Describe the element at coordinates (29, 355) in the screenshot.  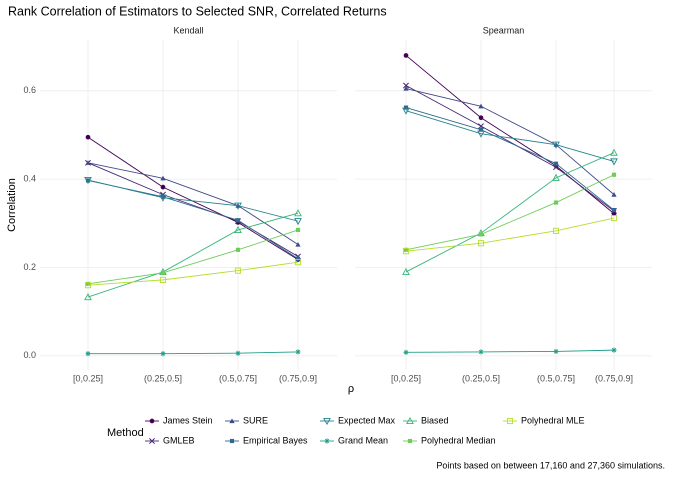
I see `y-tick-label: 0.0` at that location.